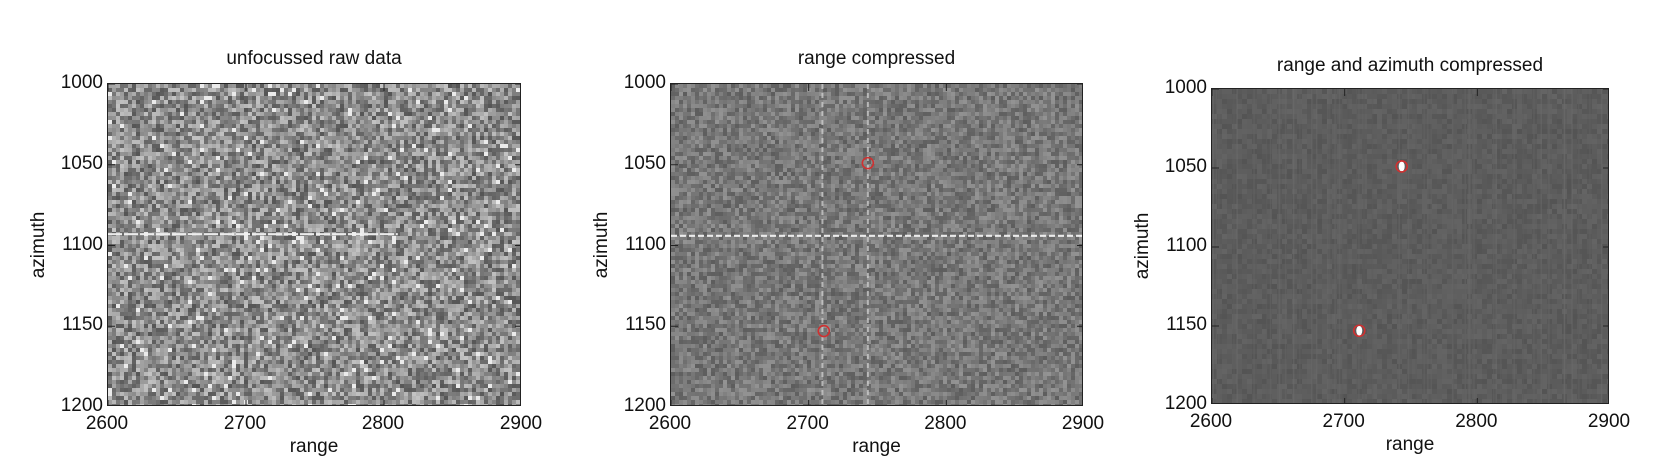 The height and width of the screenshot is (470, 1660). What do you see at coordinates (876, 59) in the screenshot?
I see `chart-title: range compressed` at bounding box center [876, 59].